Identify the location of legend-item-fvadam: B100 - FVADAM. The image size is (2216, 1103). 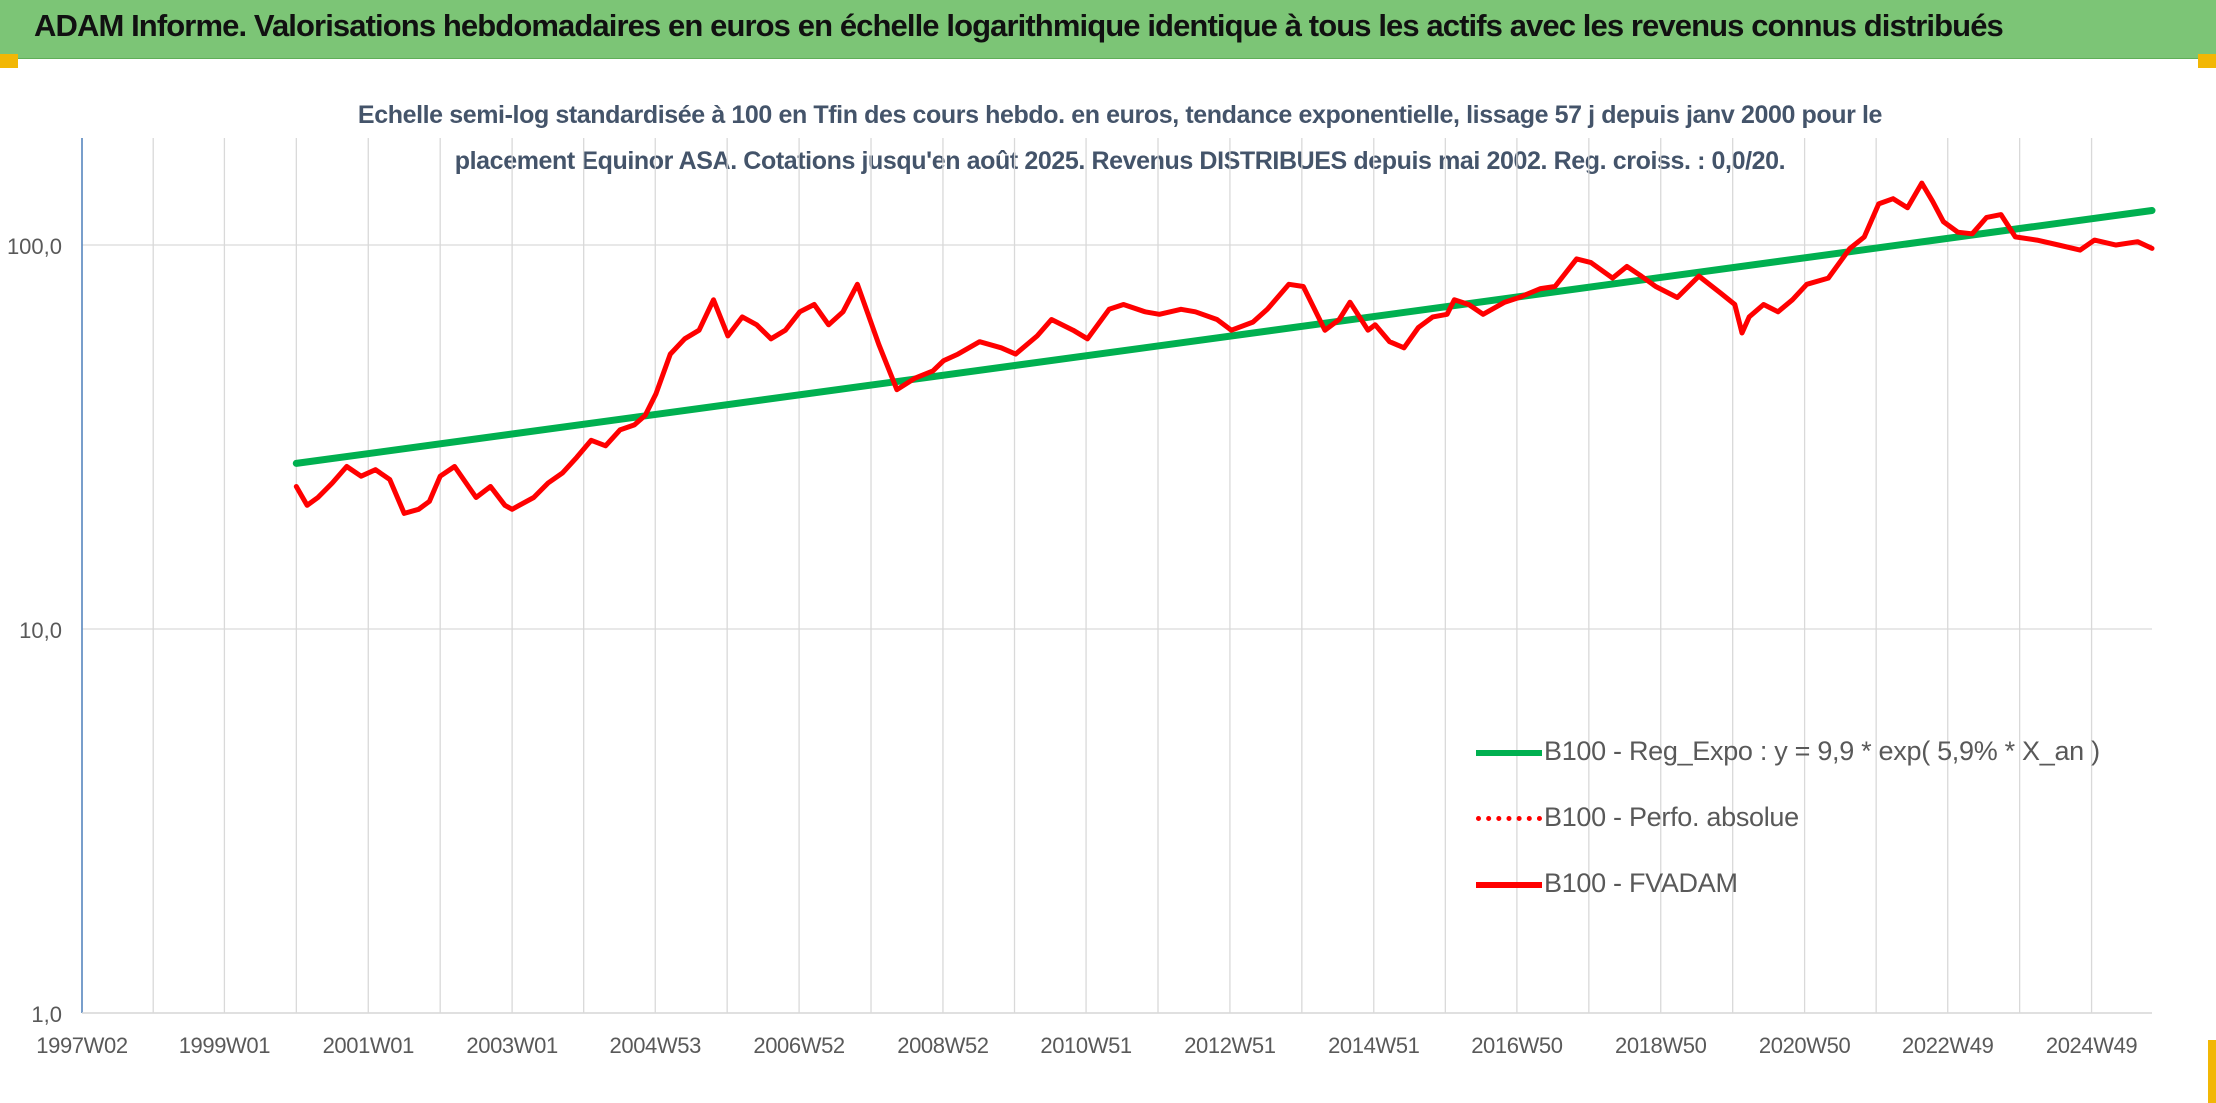
(1836, 884).